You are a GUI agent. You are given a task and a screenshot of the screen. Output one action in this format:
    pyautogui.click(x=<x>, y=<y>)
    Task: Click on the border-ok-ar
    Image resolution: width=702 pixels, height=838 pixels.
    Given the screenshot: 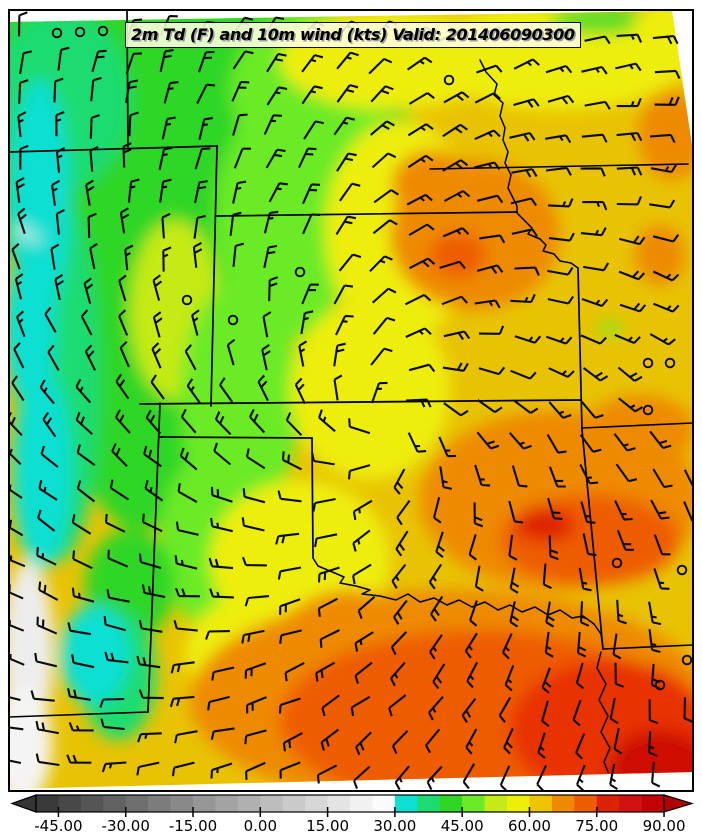 What is the action you would take?
    pyautogui.click(x=592, y=539)
    